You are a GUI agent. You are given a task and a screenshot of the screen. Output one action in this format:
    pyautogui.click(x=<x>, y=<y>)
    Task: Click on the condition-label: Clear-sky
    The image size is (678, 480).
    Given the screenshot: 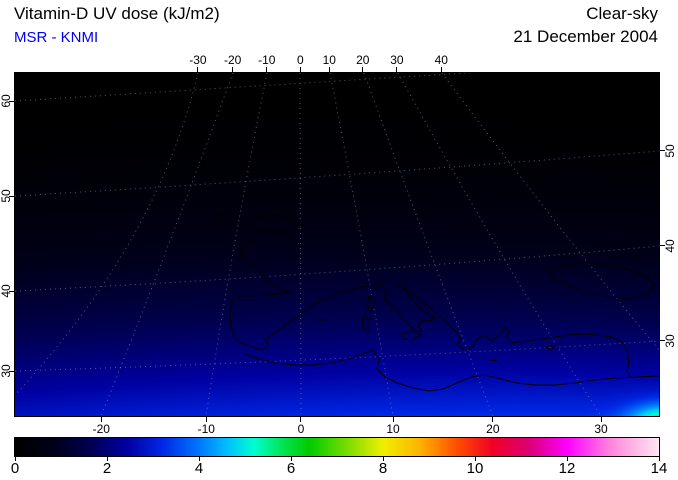 What is the action you would take?
    pyautogui.click(x=622, y=13)
    